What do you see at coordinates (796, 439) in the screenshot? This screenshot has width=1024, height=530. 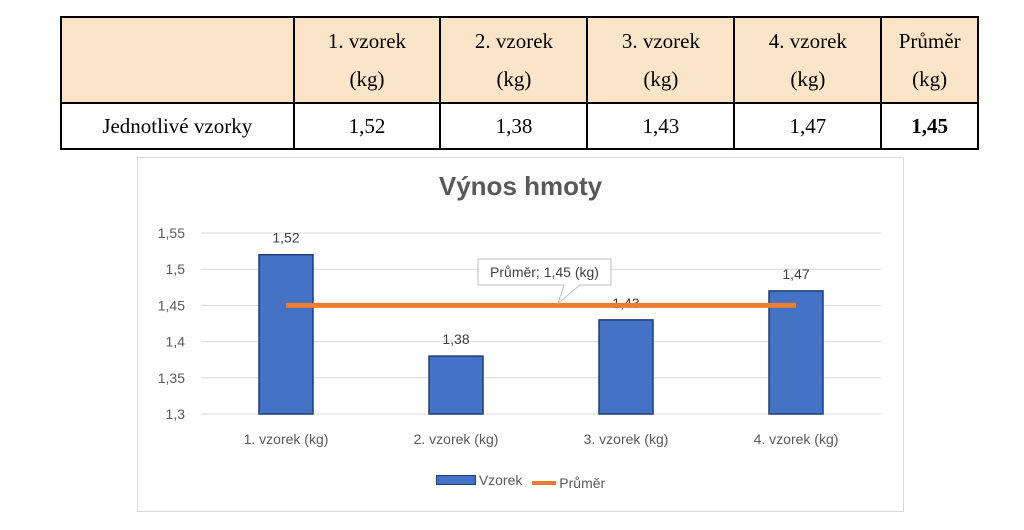 I see `x-tick-label: 4. vzorek (kg)` at bounding box center [796, 439].